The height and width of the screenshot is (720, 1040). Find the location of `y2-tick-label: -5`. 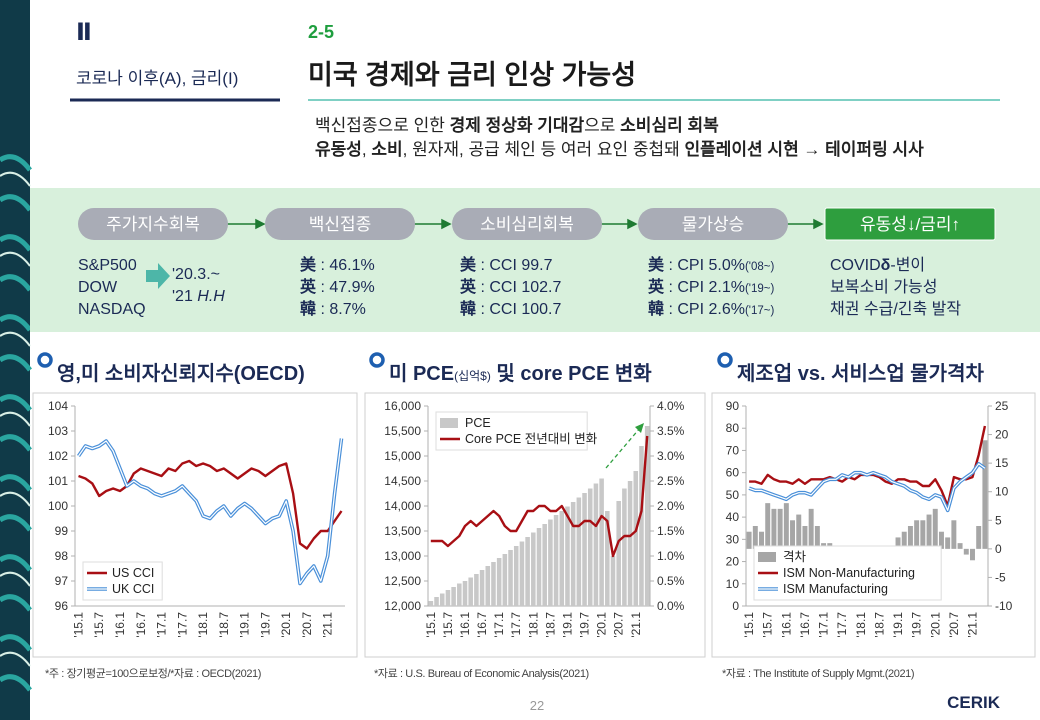

y2-tick-label: -5 is located at coordinates (1000, 577).